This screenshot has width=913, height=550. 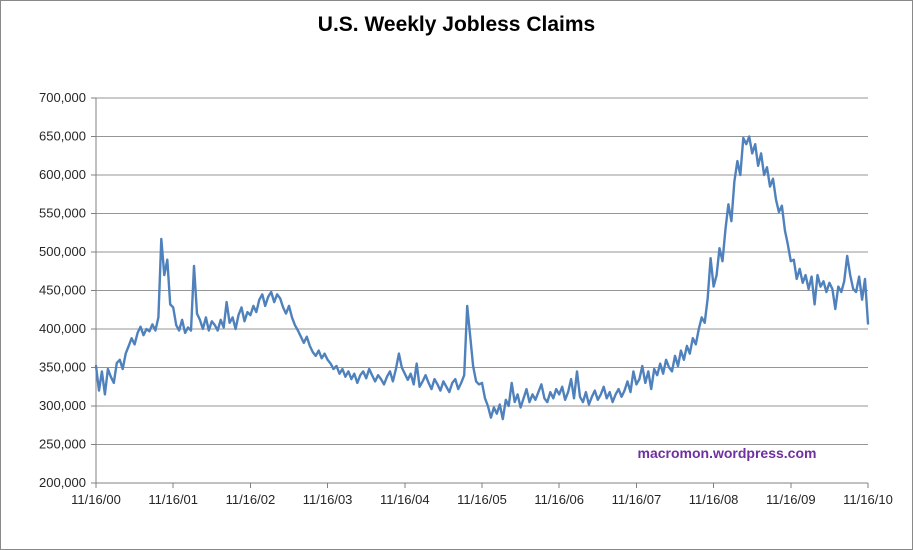 I want to click on x-tick-label: 11/16/00, so click(x=96, y=499).